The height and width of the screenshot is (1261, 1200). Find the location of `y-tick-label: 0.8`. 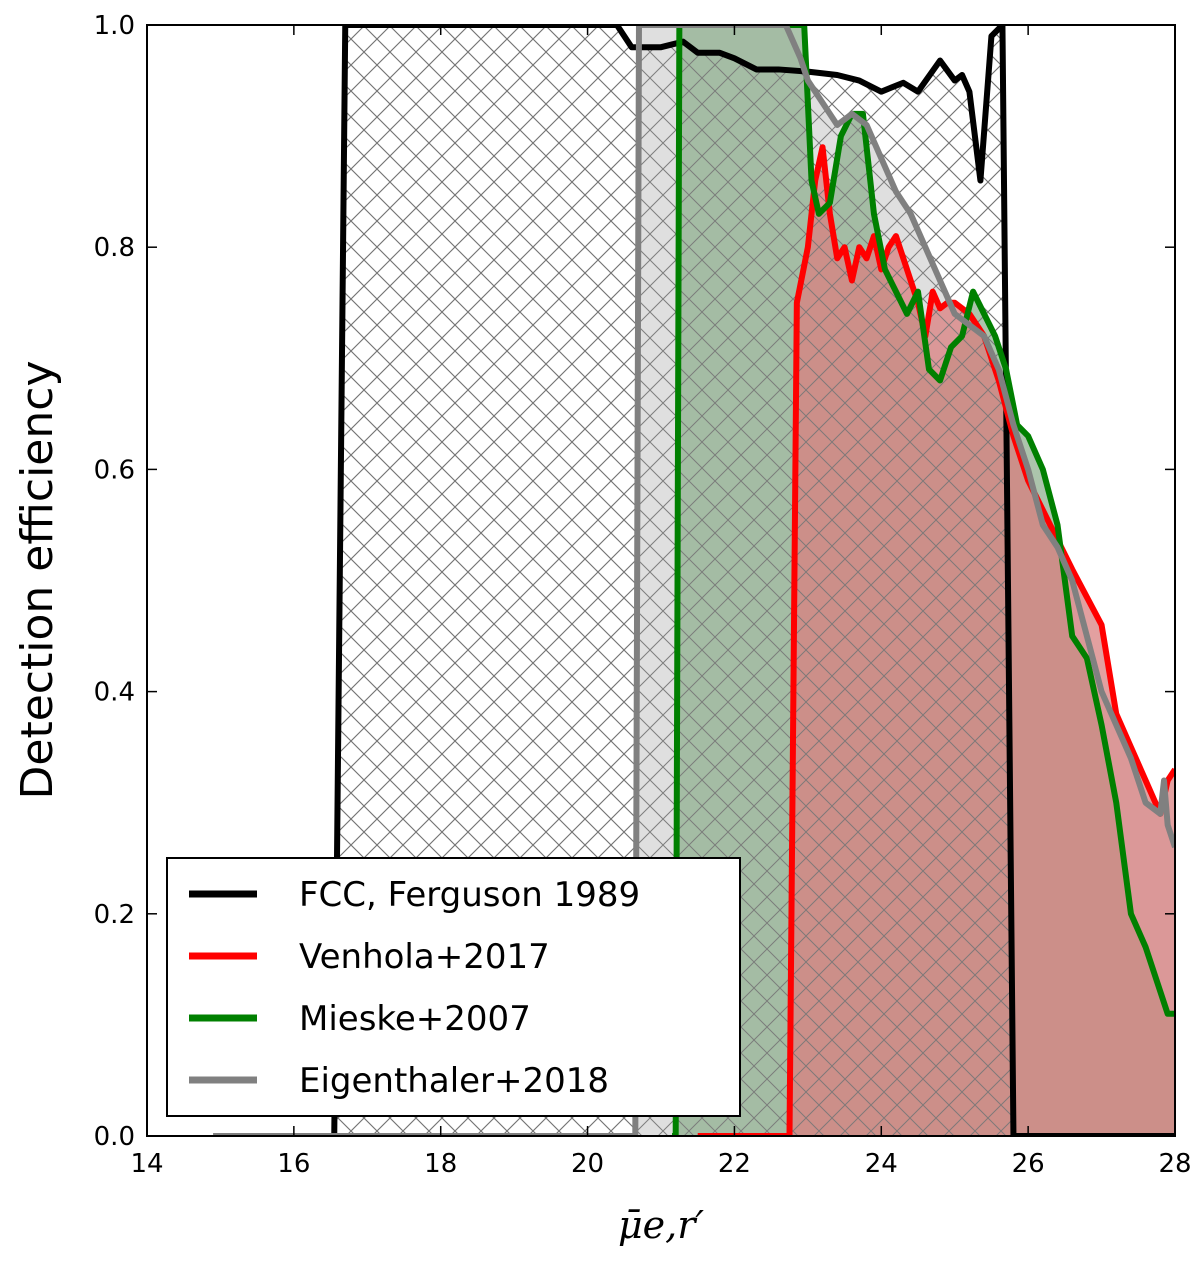

y-tick-label: 0.8 is located at coordinates (114, 248).